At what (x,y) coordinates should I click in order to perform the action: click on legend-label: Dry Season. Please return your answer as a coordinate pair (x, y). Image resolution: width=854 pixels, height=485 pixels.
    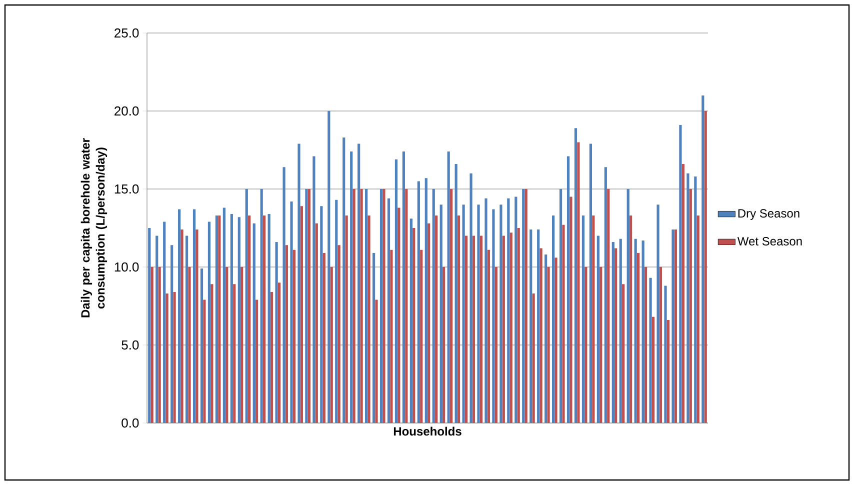
    Looking at the image, I should click on (769, 214).